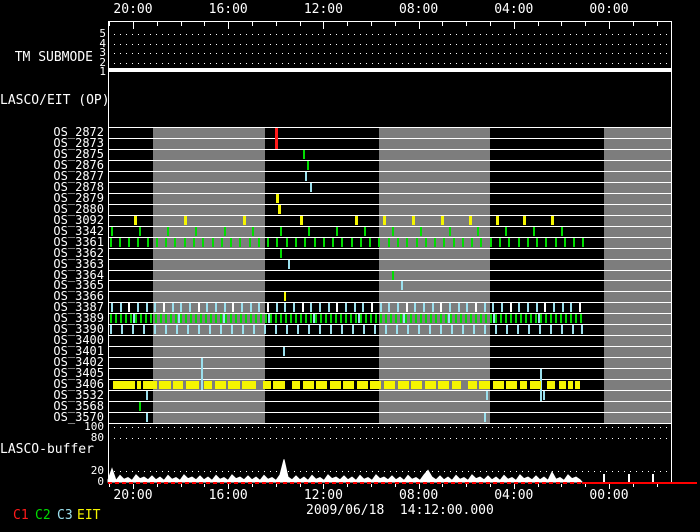 The height and width of the screenshot is (532, 700). I want to click on os-row-label: OS_3405, so click(78, 373).